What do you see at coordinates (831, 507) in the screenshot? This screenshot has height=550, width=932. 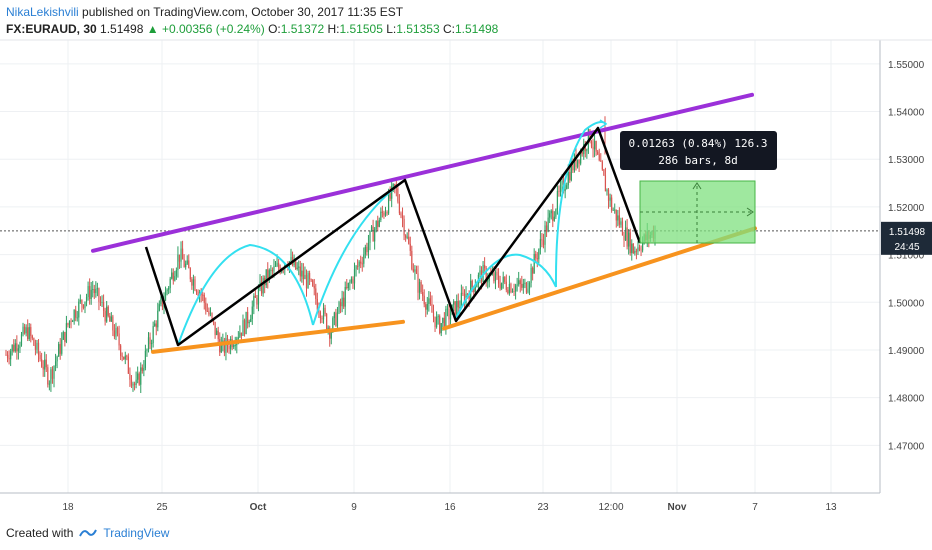 I see `x-tick-label: 13` at bounding box center [831, 507].